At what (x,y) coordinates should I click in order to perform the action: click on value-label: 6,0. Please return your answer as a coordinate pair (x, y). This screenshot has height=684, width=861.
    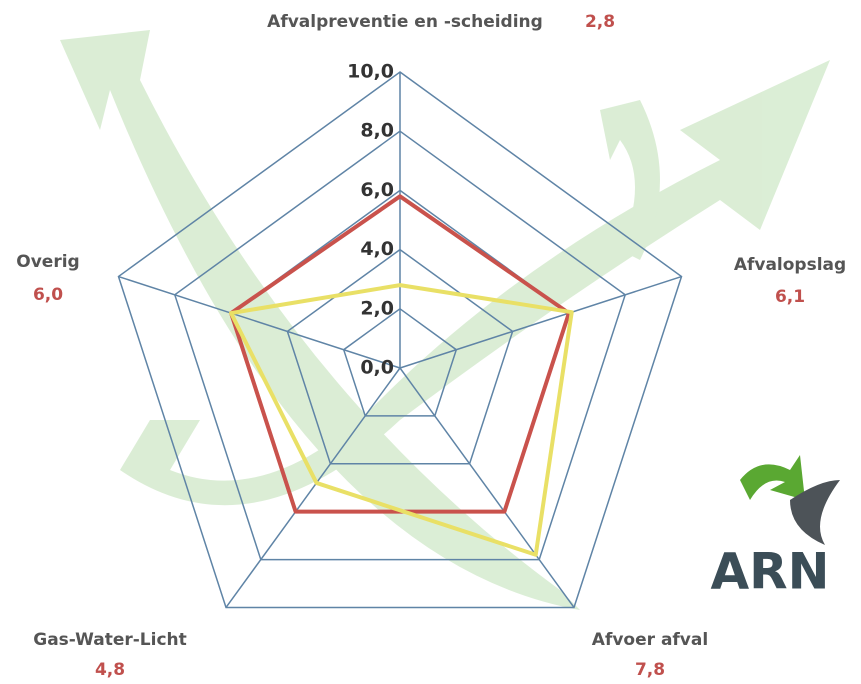
    Looking at the image, I should click on (48, 295).